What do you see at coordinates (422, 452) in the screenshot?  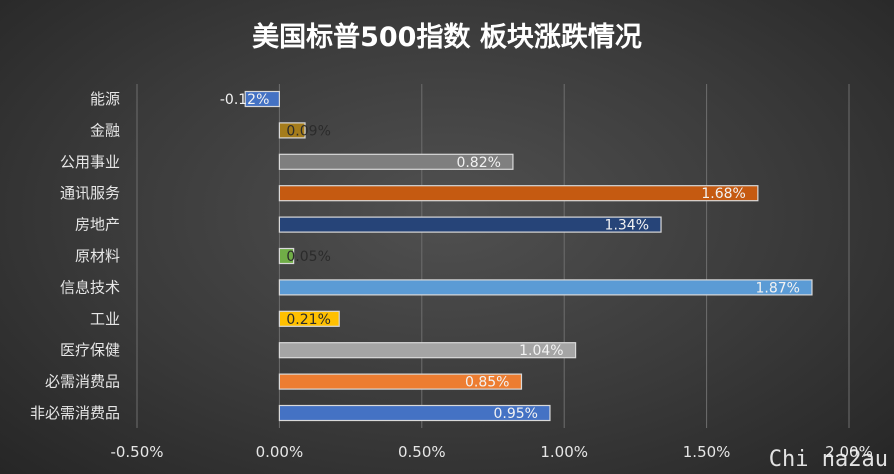 I see `x-tick-label: 0.50%` at bounding box center [422, 452].